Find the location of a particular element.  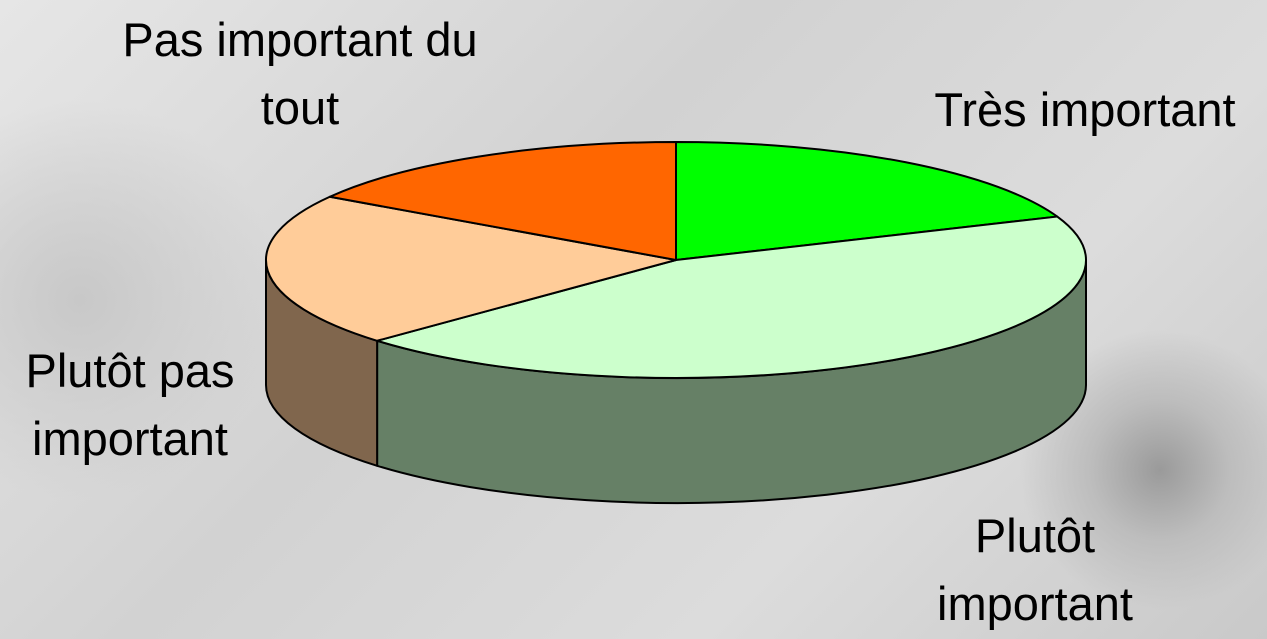

slice-label: Plutôt important is located at coordinates (1035, 569).